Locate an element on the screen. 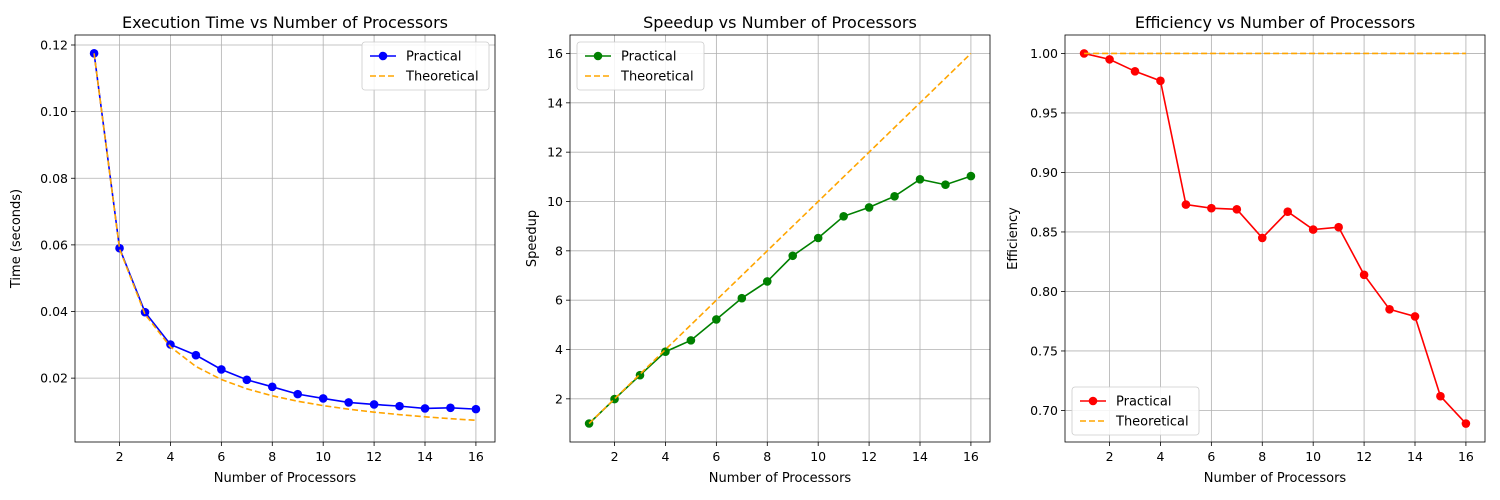 This screenshot has width=1500, height=500. y-tick-label: 0.04 is located at coordinates (54, 311).